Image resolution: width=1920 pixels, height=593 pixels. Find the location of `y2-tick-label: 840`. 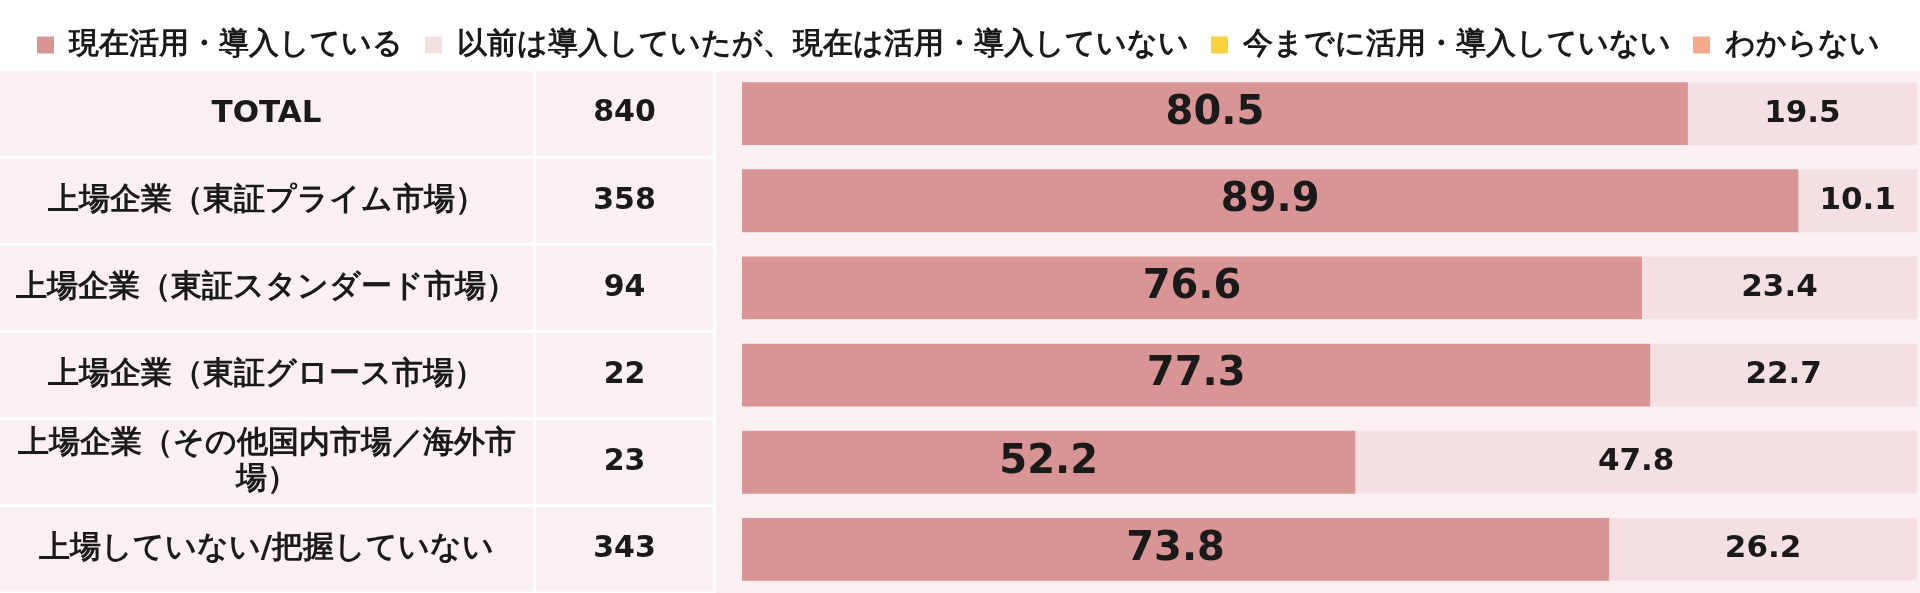

y2-tick-label: 840 is located at coordinates (624, 111).